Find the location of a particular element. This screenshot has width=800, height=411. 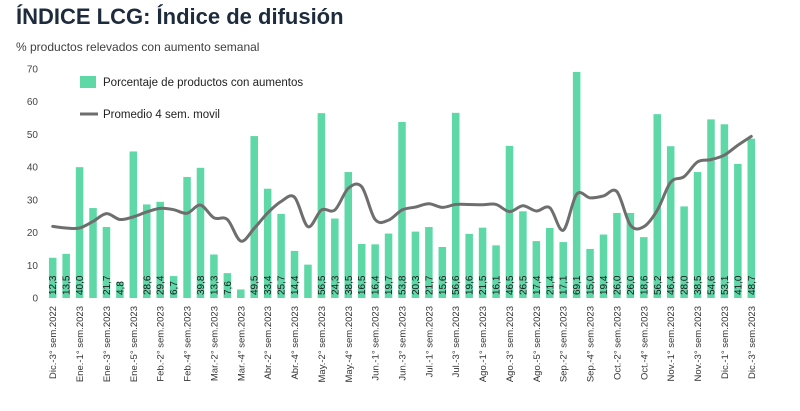

bar-value-label: 41,0 is located at coordinates (738, 285).